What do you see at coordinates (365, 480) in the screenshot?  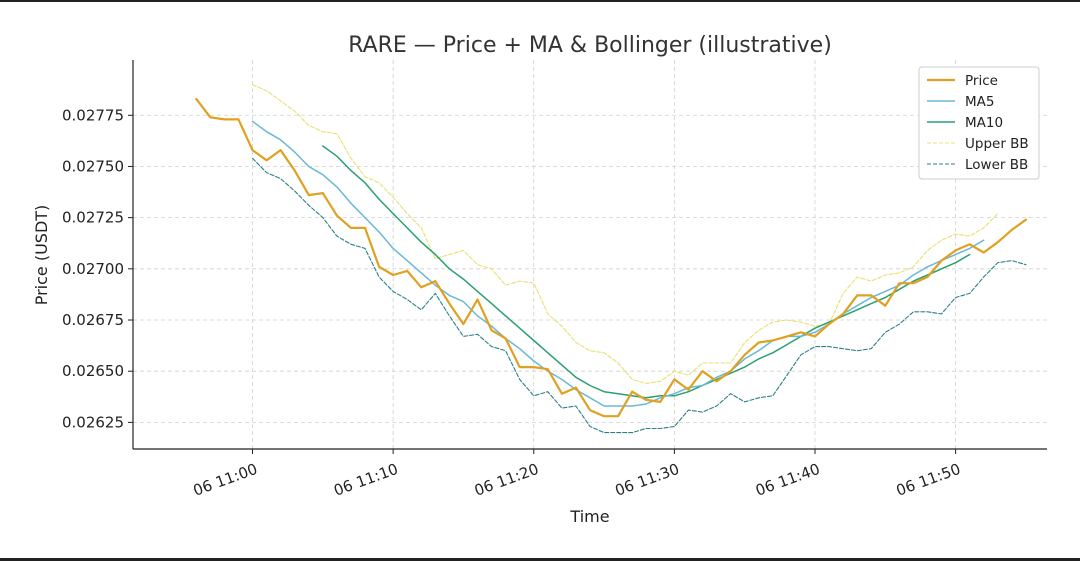 I see `x-tick-label: 06 11:10` at bounding box center [365, 480].